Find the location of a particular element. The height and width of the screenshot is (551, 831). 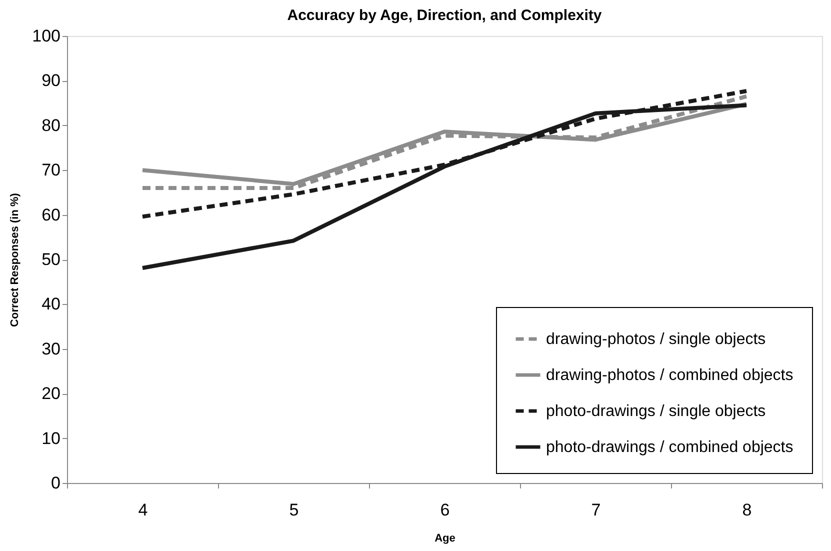

chart-title: Accuracy by Age, Direction, and Complexity is located at coordinates (444, 15).